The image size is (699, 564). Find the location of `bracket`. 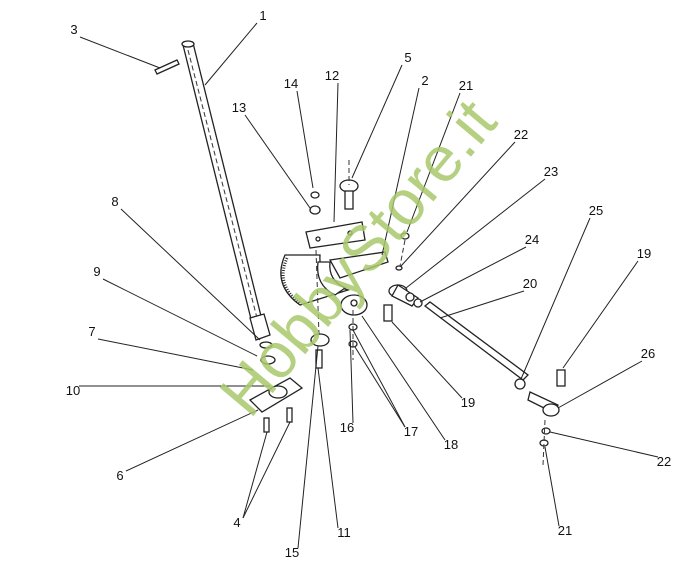

bracket is located at coordinates (335, 220).